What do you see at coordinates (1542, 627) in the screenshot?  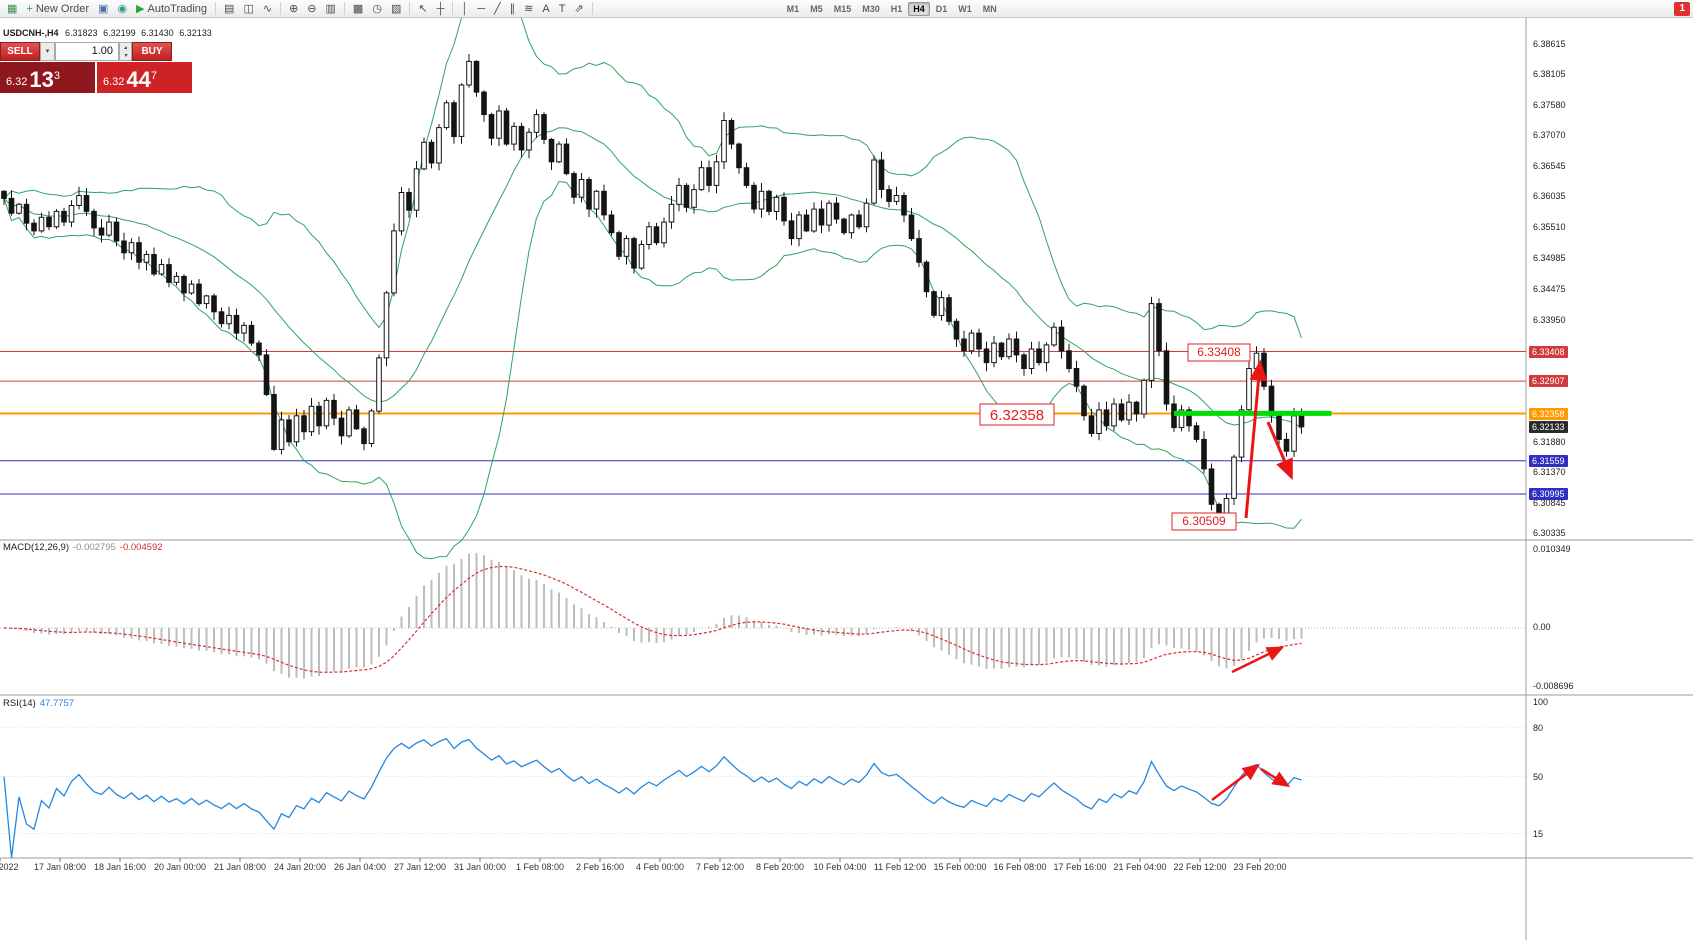 I see `macd-tick: 0.00` at bounding box center [1542, 627].